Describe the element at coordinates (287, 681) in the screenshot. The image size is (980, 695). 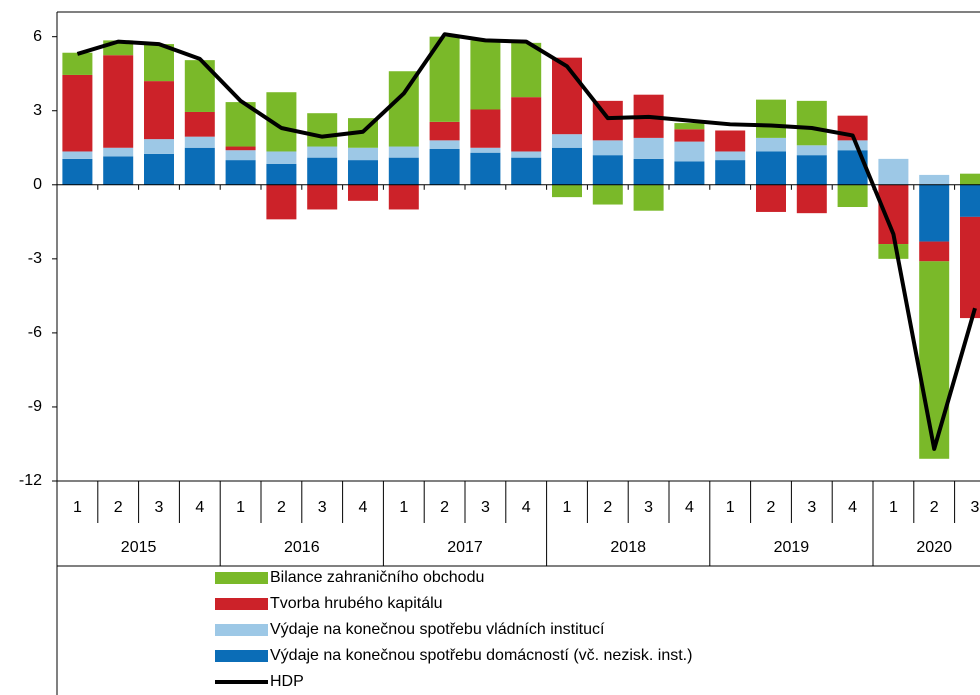
I see `legend-label: HDP` at that location.